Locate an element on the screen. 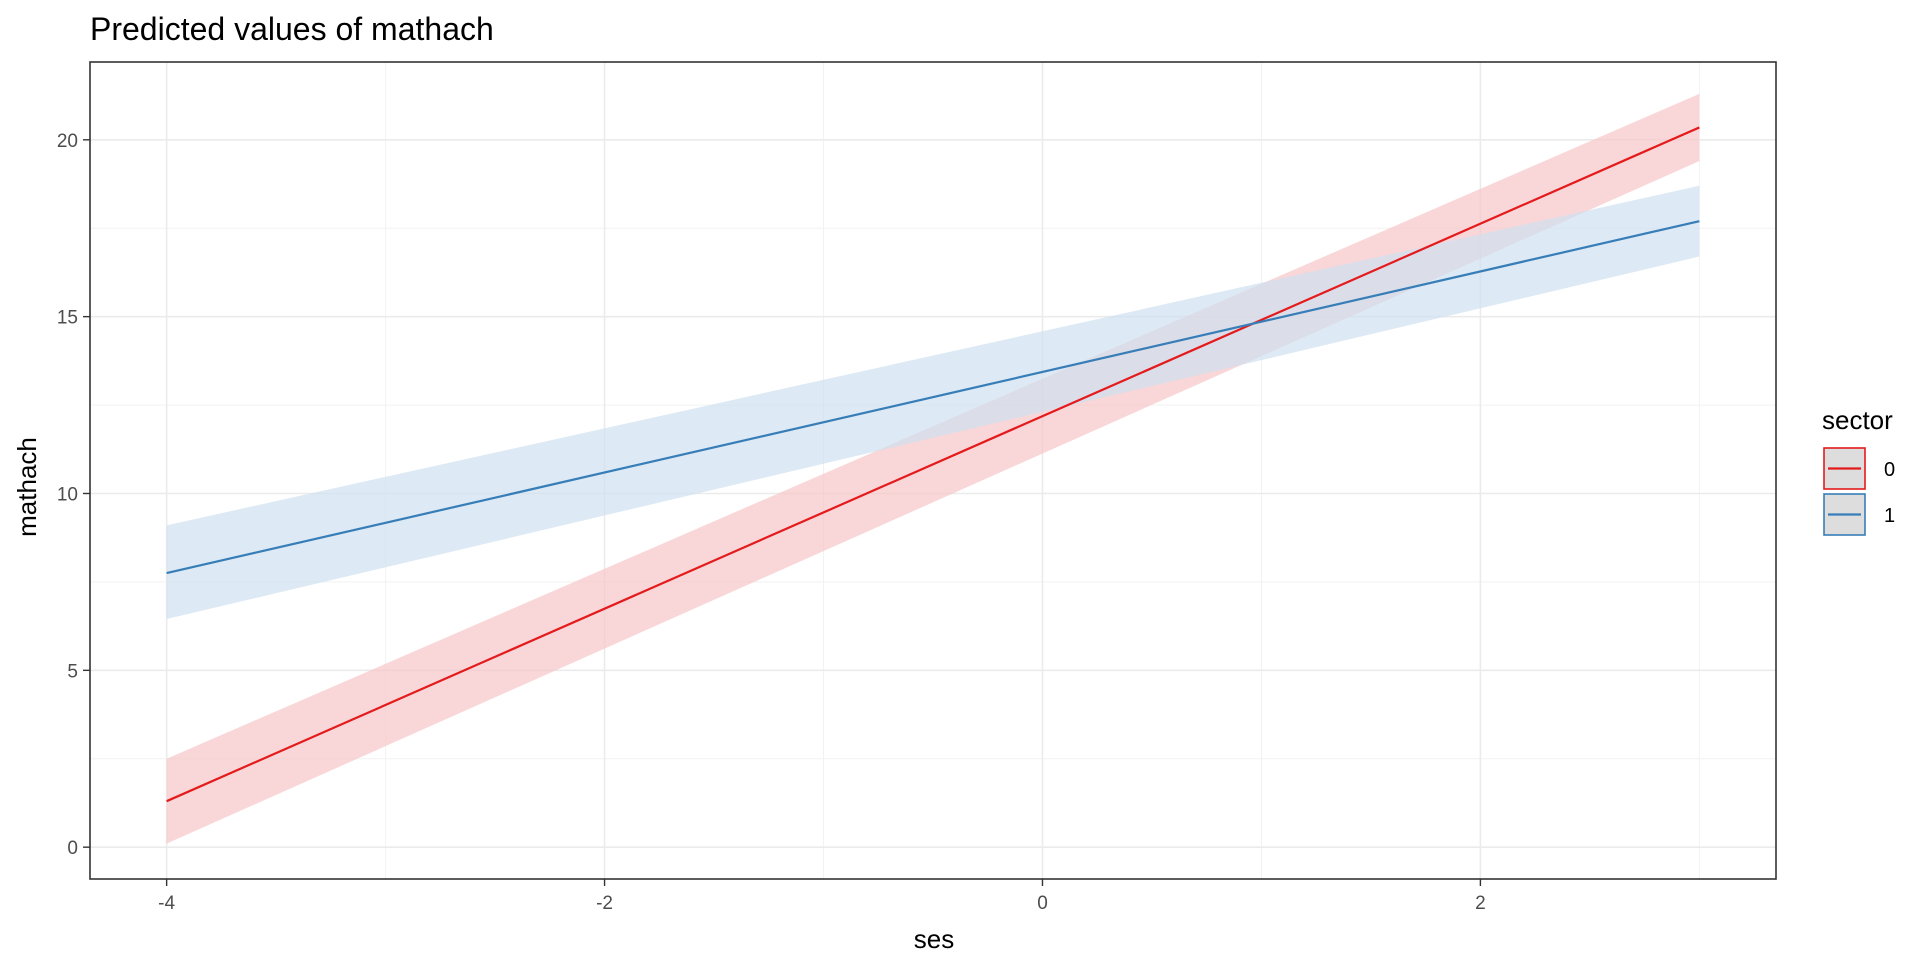  legend-key-sector-0: 0 is located at coordinates (1859, 468).